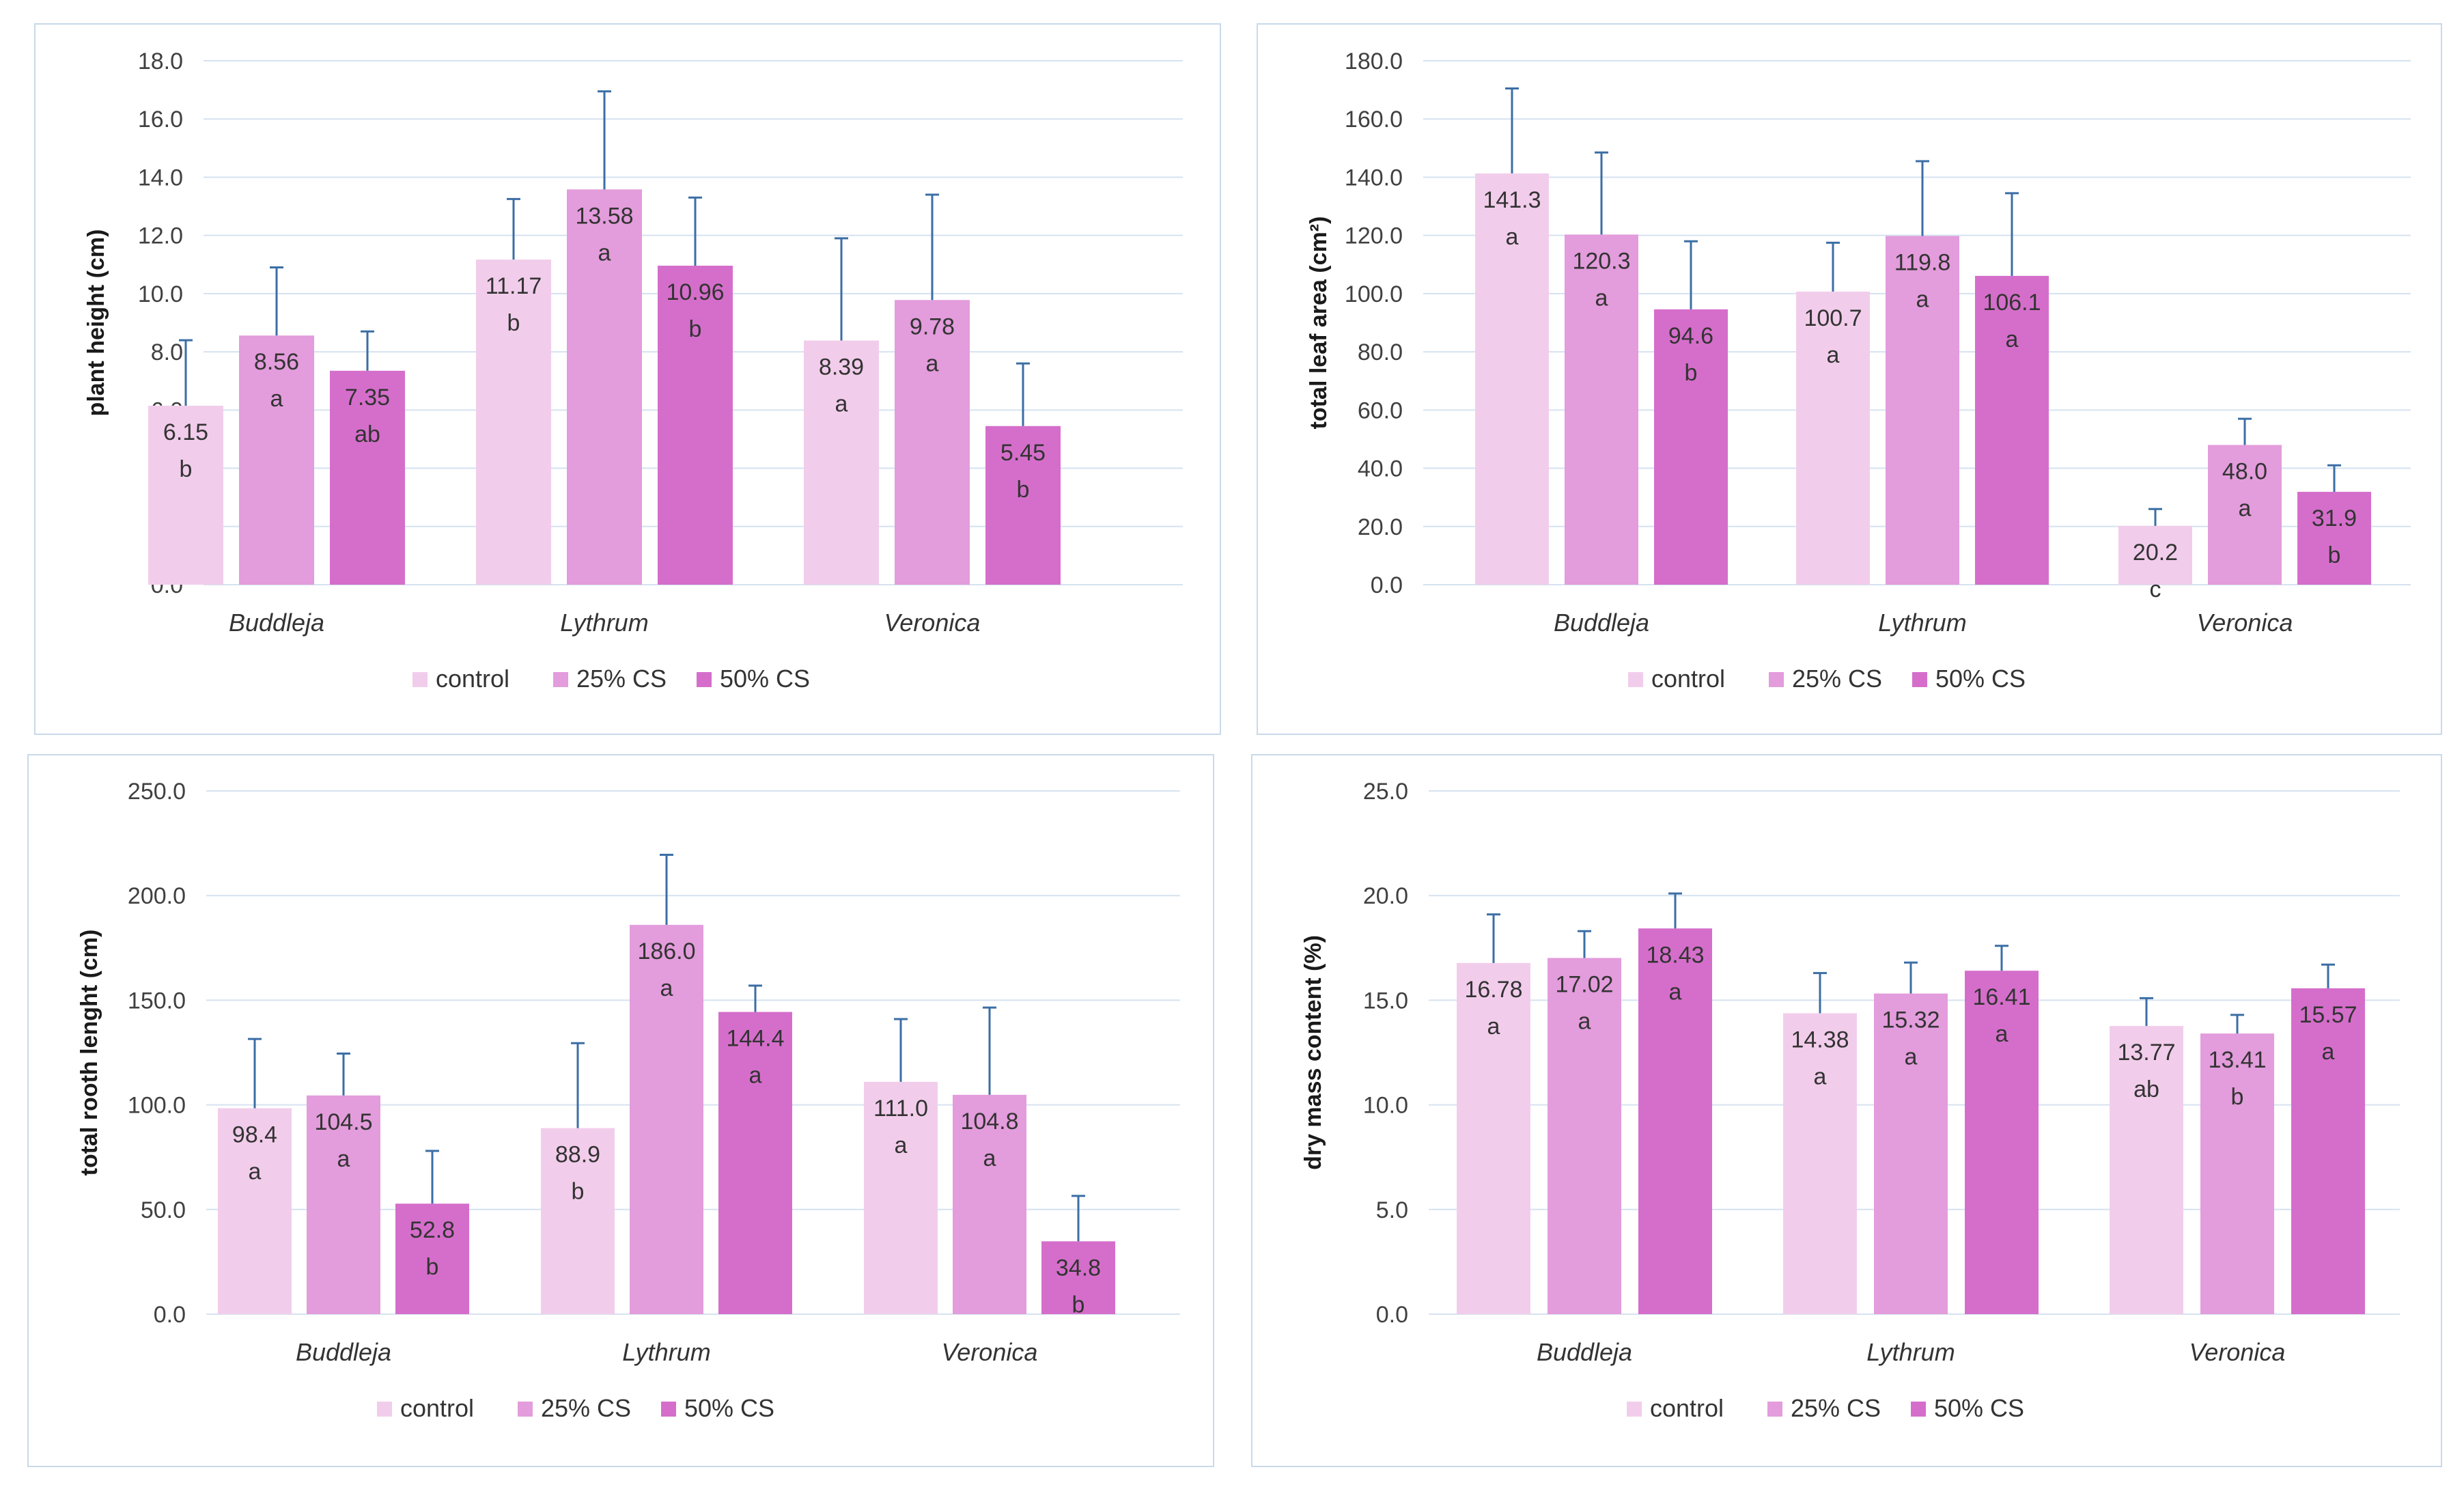  I want to click on significance-letter: ab, so click(367, 434).